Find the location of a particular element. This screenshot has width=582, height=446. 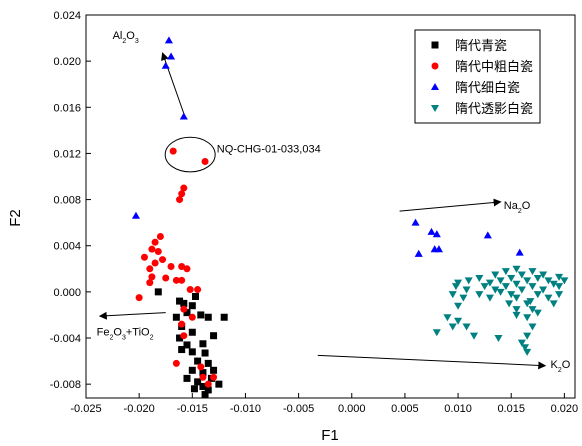

x-tick-label: -0.015 is located at coordinates (192, 409).